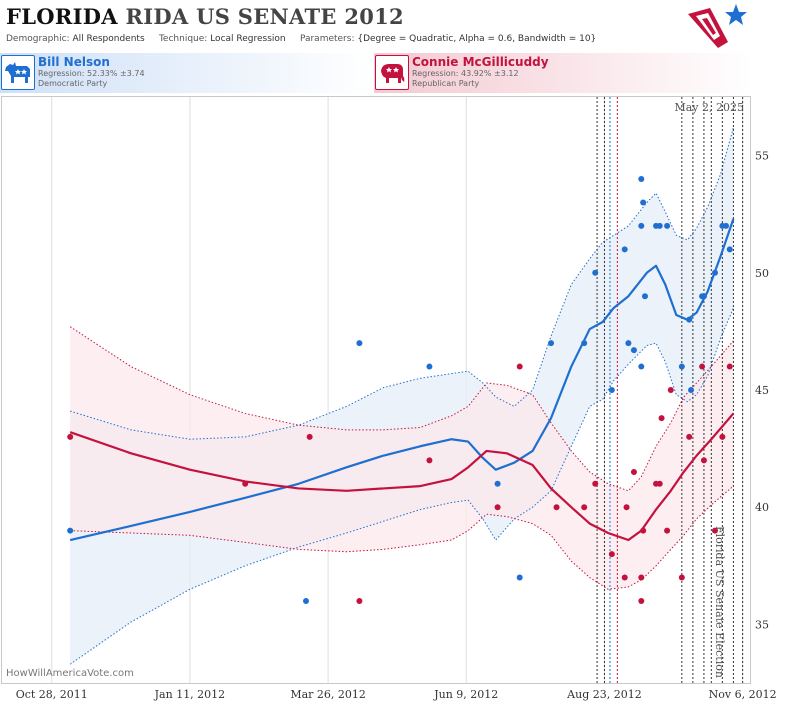 This screenshot has height=704, width=789. What do you see at coordinates (480, 62) in the screenshot?
I see `rep-candidate-name: Connie McGillicuddy` at bounding box center [480, 62].